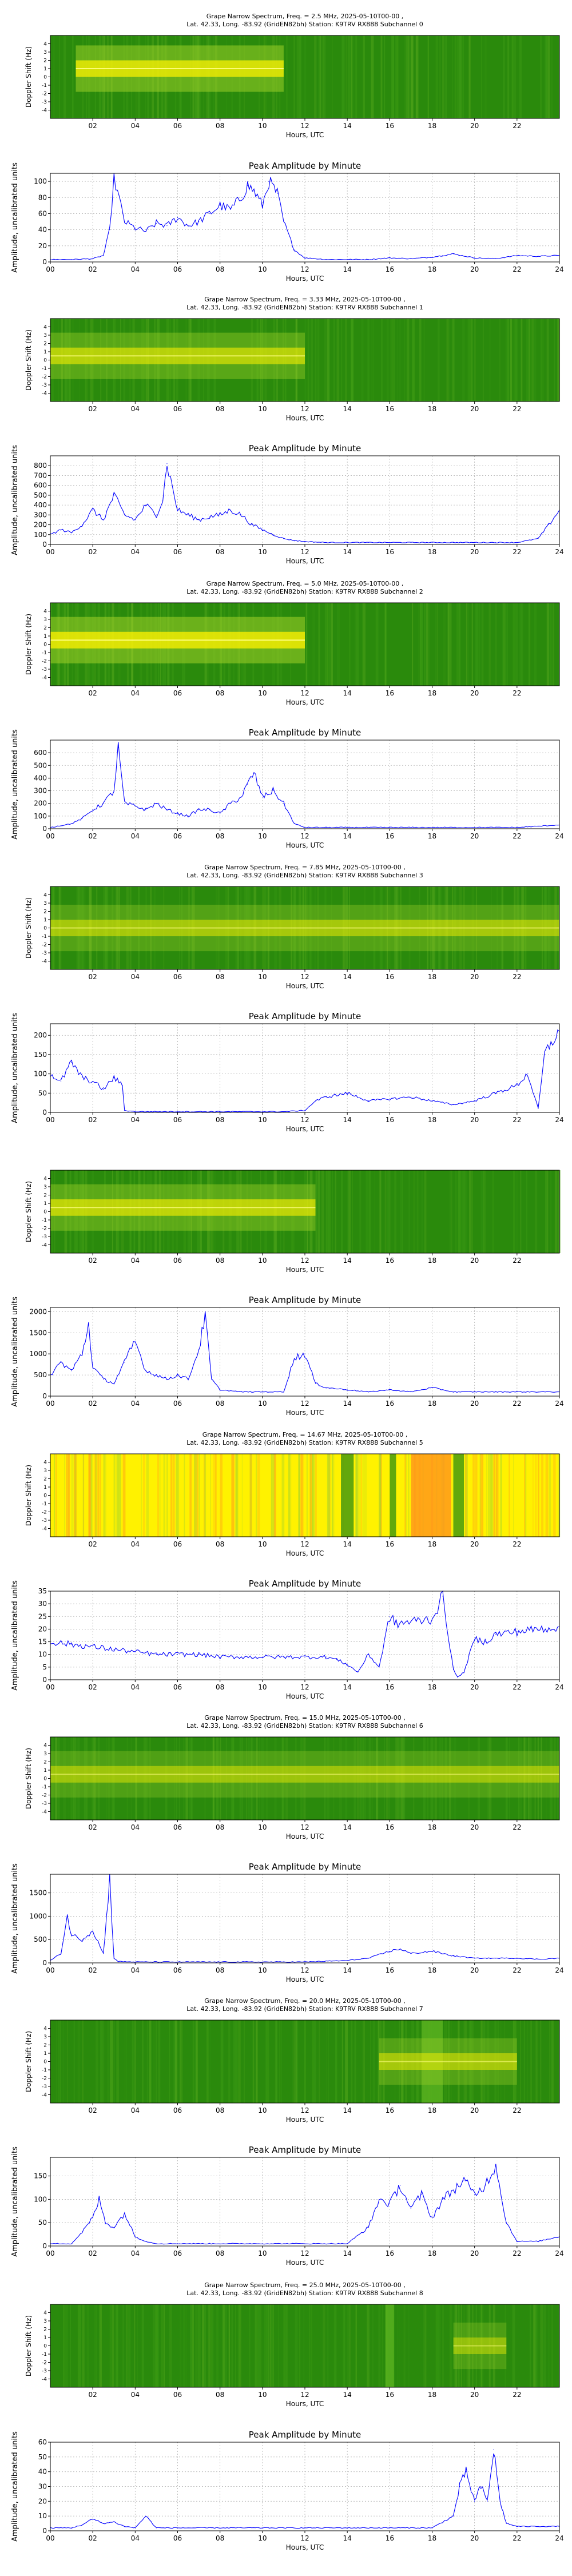  What do you see at coordinates (42, 2442) in the screenshot?
I see `y-tick-label: 60` at bounding box center [42, 2442].